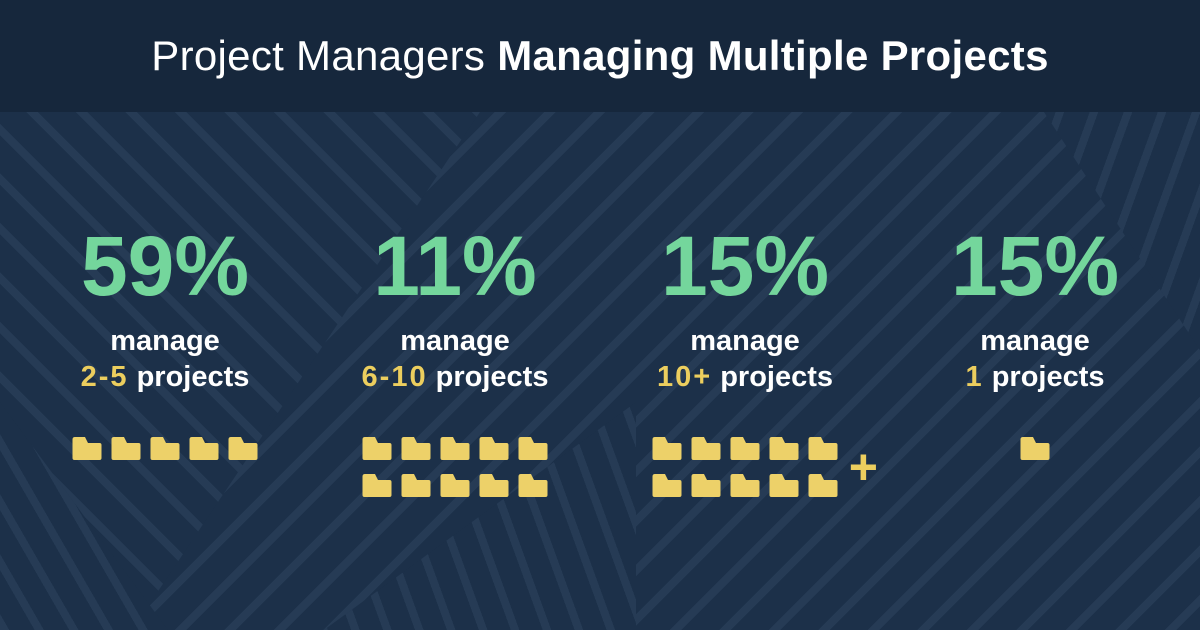 This screenshot has width=1200, height=630. I want to click on page-title-bold: Managing Multiple Projects, so click(773, 55).